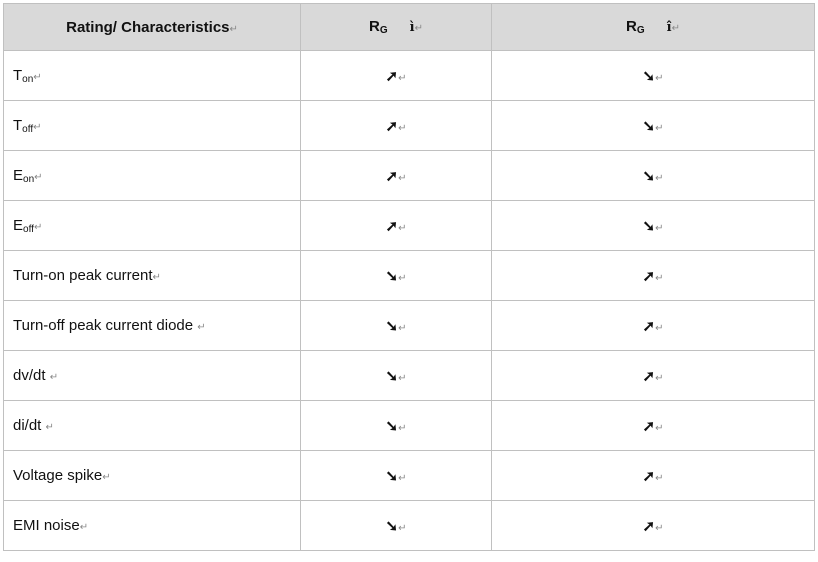 The height and width of the screenshot is (562, 818). I want to click on header-rg-decrease: RG î↵, so click(653, 27).